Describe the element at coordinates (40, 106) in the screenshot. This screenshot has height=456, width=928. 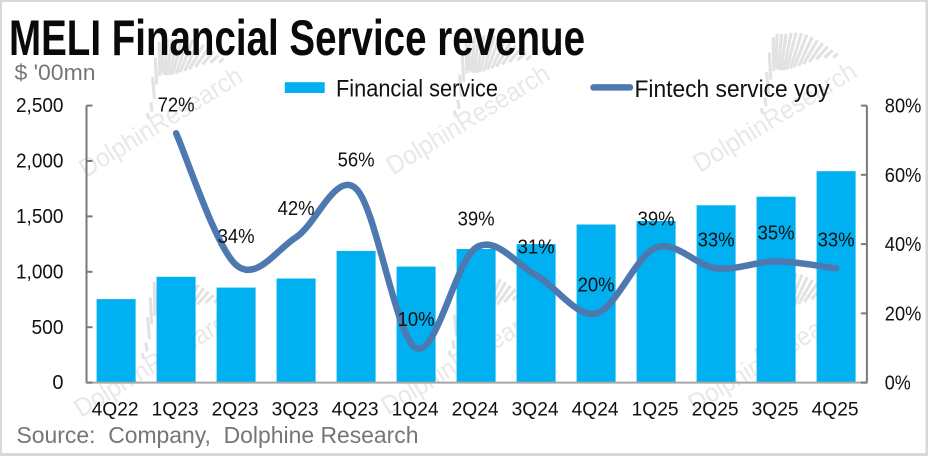
I see `svg-text: 2,500` at that location.